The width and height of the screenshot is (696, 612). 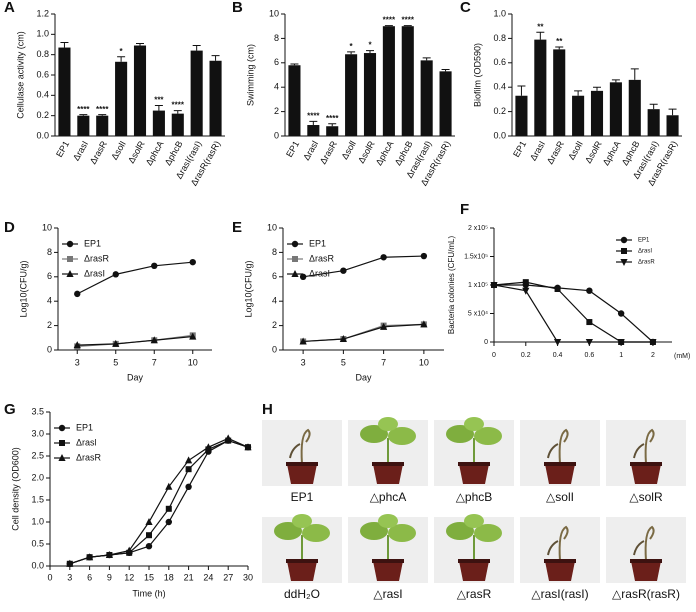 I want to click on photo-caption: ddH₂O, so click(x=302, y=594).